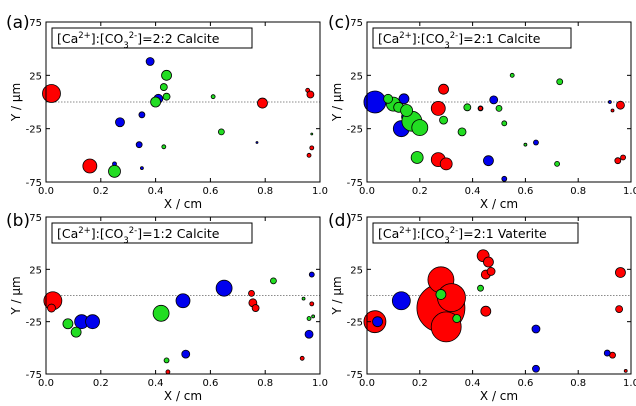 This screenshot has height=406, width=636. I want to click on panel-label: (b), so click(18, 221).